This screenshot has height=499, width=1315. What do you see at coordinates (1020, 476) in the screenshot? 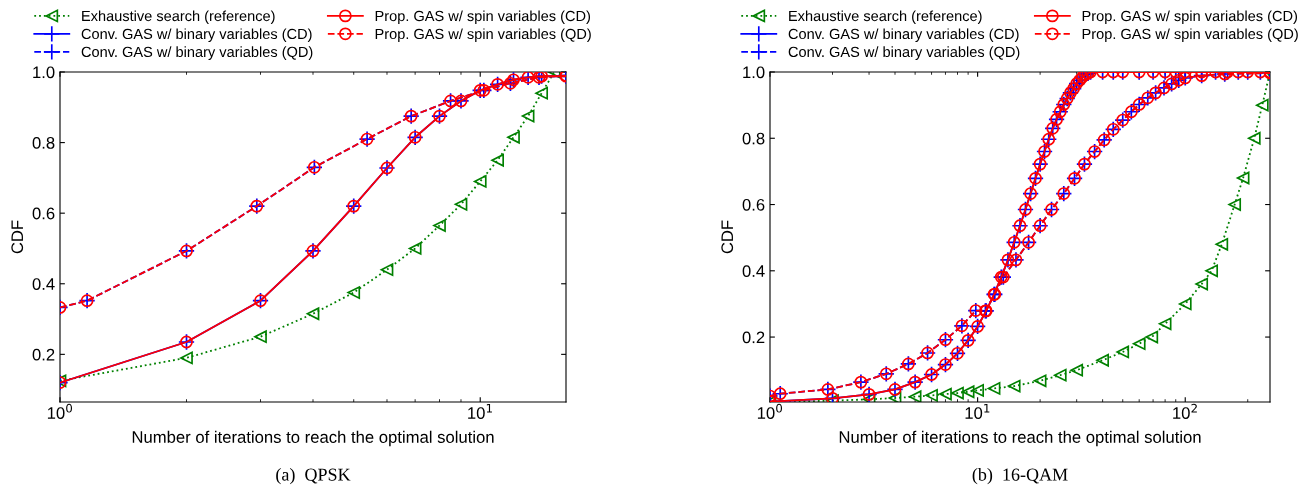
I see `text: (b) 16-QAM` at bounding box center [1020, 476].